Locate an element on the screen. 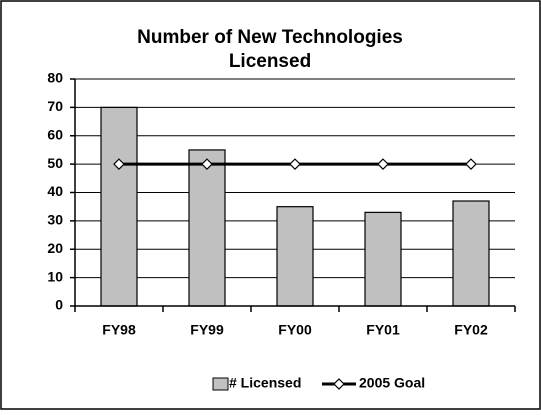 The height and width of the screenshot is (415, 541). legend-marker is located at coordinates (339, 384).